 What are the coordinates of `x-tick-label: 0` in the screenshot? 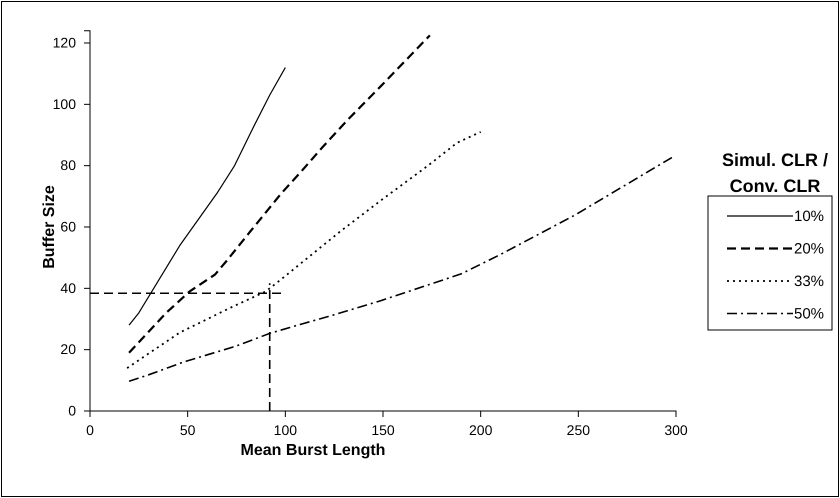 It's located at (90, 430).